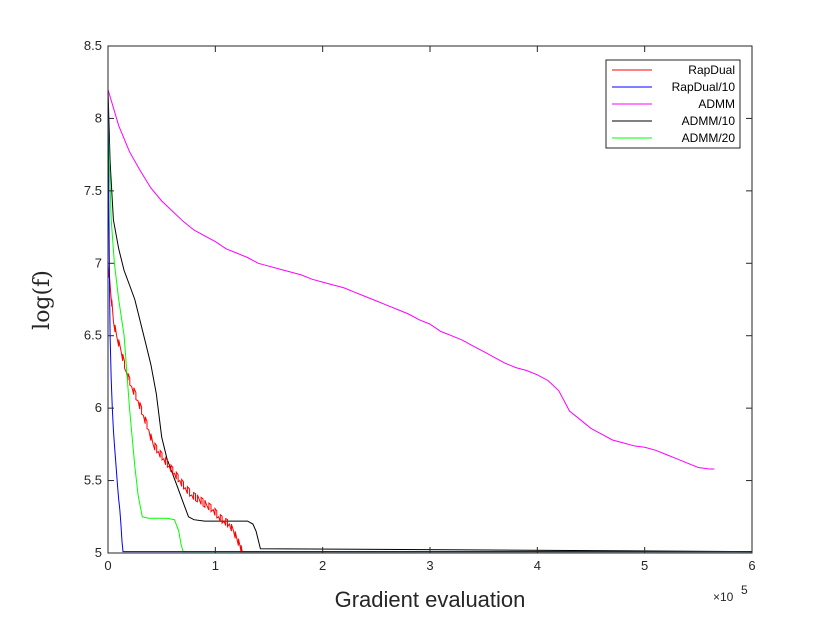 This screenshot has height=623, width=830. Describe the element at coordinates (42, 300) in the screenshot. I see `y-axis-label: log(f)` at that location.